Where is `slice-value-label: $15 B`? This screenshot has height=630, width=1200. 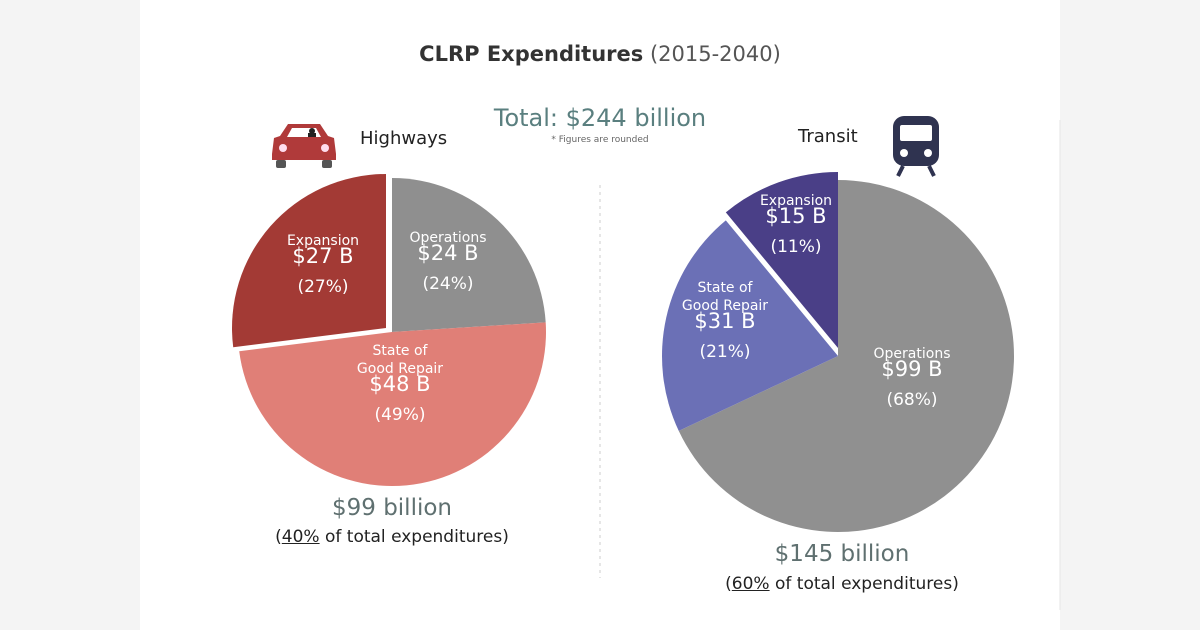 slice-value-label: $15 B is located at coordinates (795, 216).